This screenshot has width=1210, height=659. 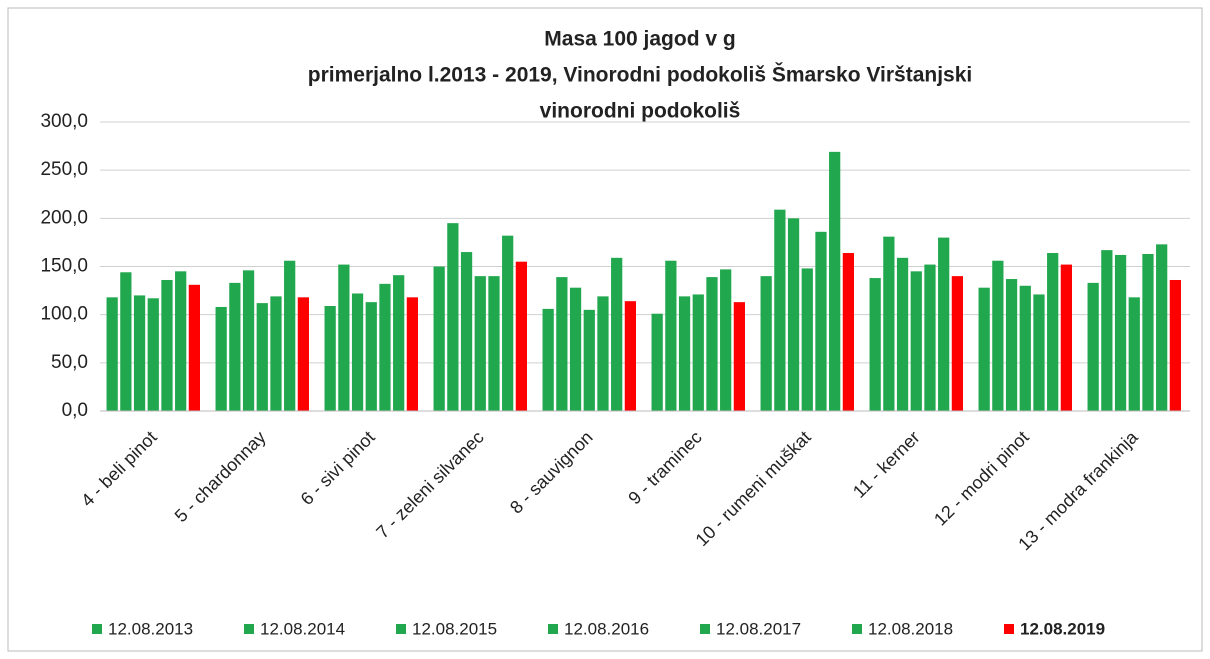 What do you see at coordinates (64, 217) in the screenshot?
I see `y-tick-label: 200,0` at bounding box center [64, 217].